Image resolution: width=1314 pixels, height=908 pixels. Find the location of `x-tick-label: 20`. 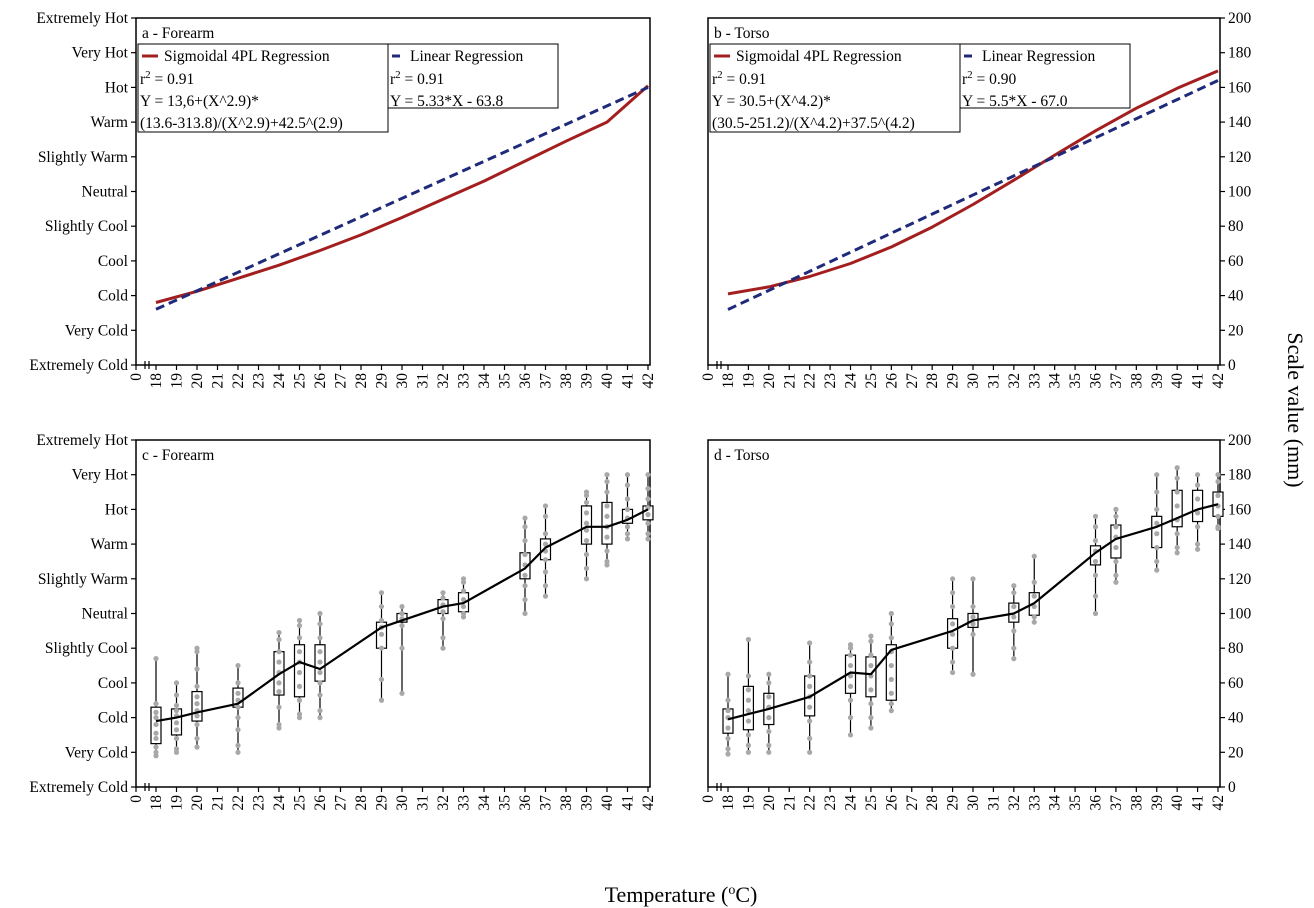

x-tick-label: 20 is located at coordinates (197, 381).